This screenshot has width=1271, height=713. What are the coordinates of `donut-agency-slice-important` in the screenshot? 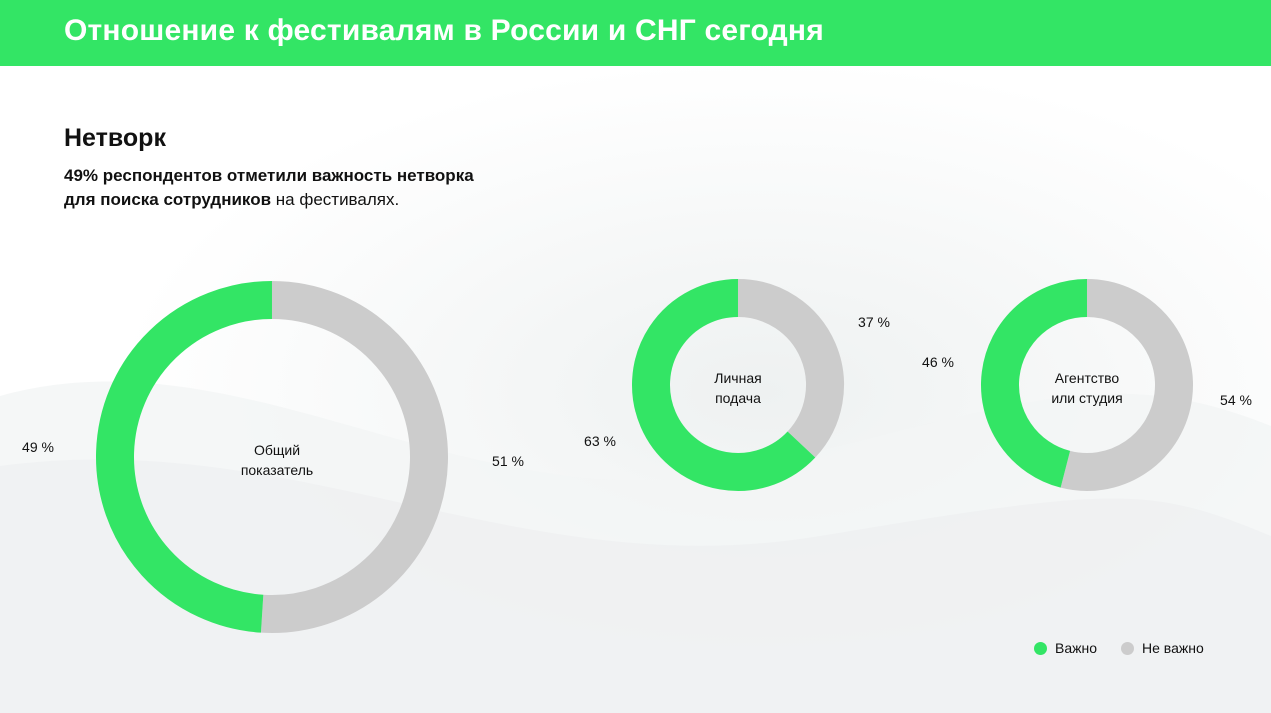 It's located at (1034, 383).